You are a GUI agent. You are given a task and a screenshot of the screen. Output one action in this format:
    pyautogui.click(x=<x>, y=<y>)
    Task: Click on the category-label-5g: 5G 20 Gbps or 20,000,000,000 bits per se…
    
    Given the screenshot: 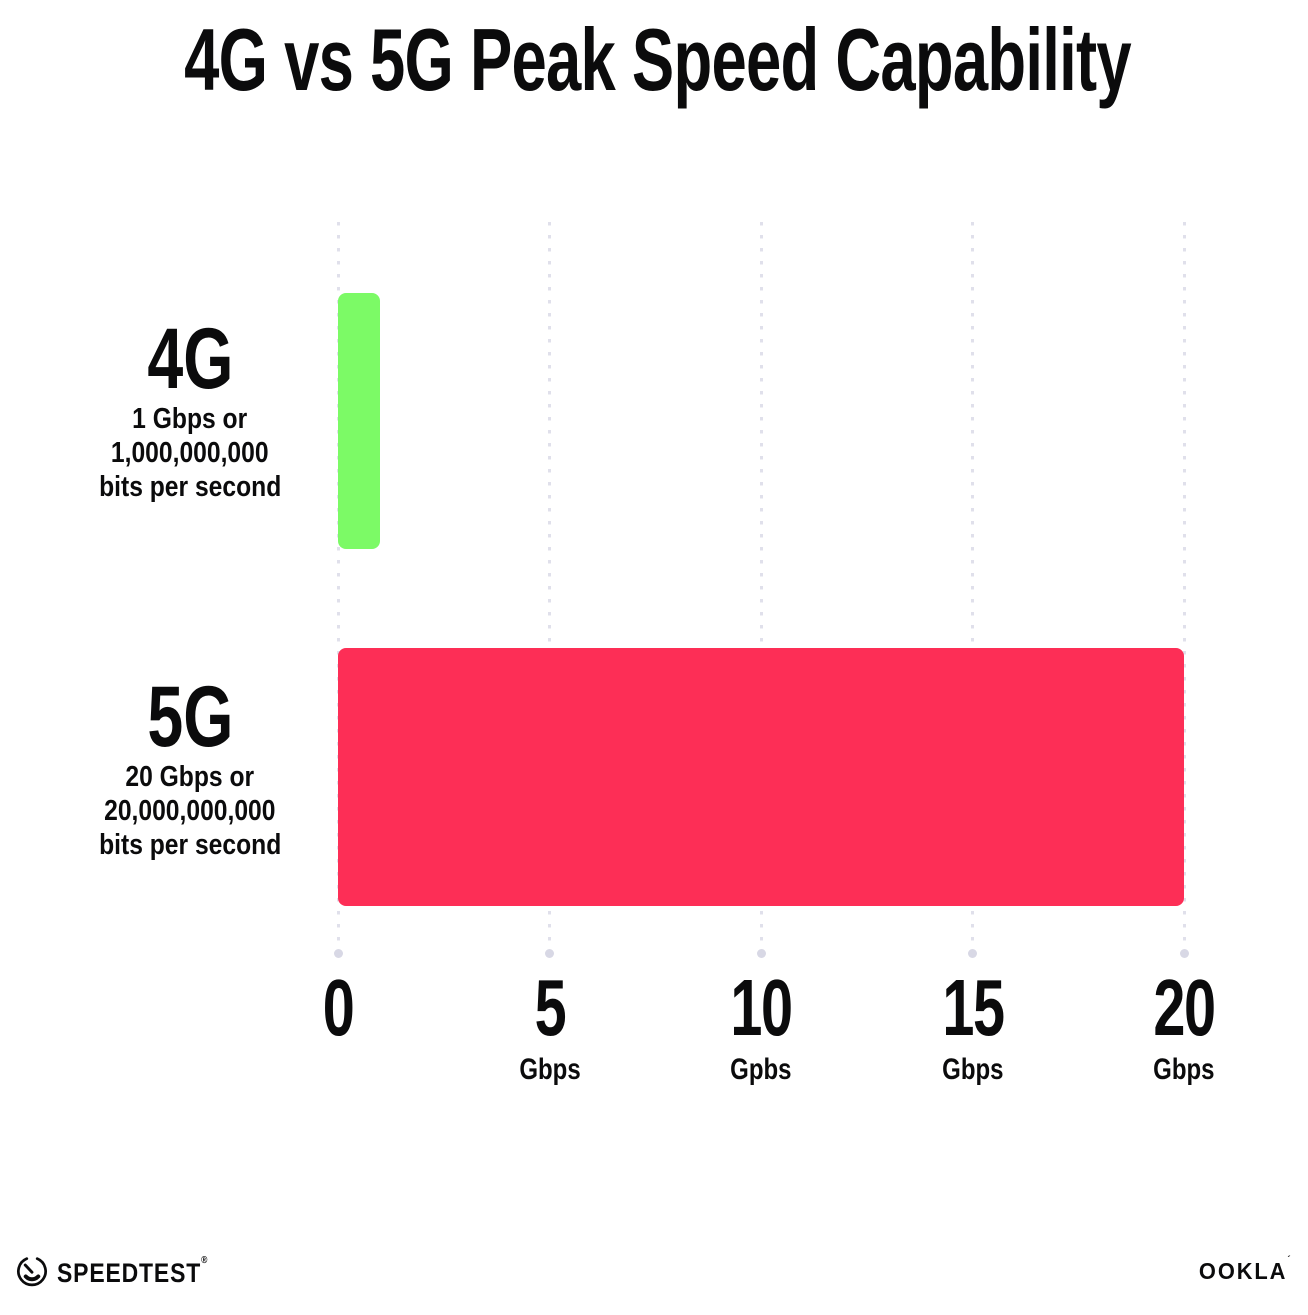 What is the action you would take?
    pyautogui.click(x=190, y=768)
    